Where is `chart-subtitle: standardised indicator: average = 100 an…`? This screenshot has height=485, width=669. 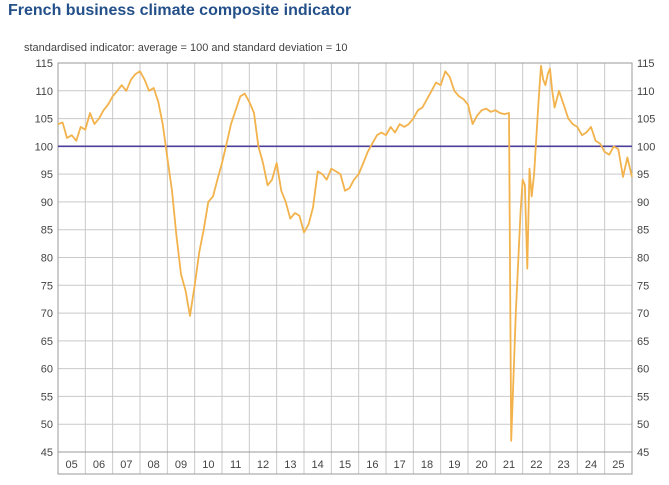 chart-subtitle: standardised indicator: average = 100 an… is located at coordinates (186, 48).